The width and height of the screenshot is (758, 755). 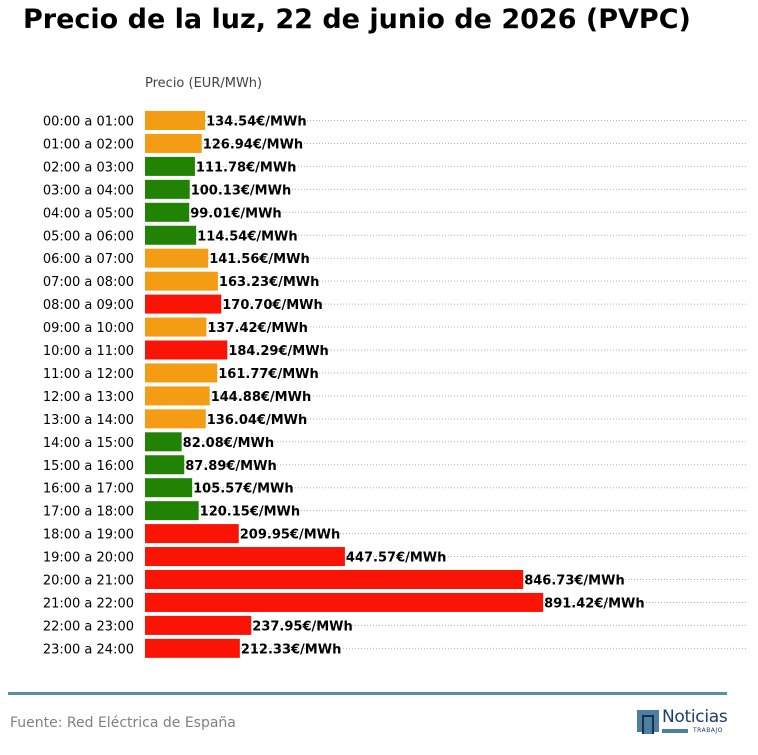 What do you see at coordinates (291, 649) in the screenshot?
I see `data-label: 212.33€/MWh` at bounding box center [291, 649].